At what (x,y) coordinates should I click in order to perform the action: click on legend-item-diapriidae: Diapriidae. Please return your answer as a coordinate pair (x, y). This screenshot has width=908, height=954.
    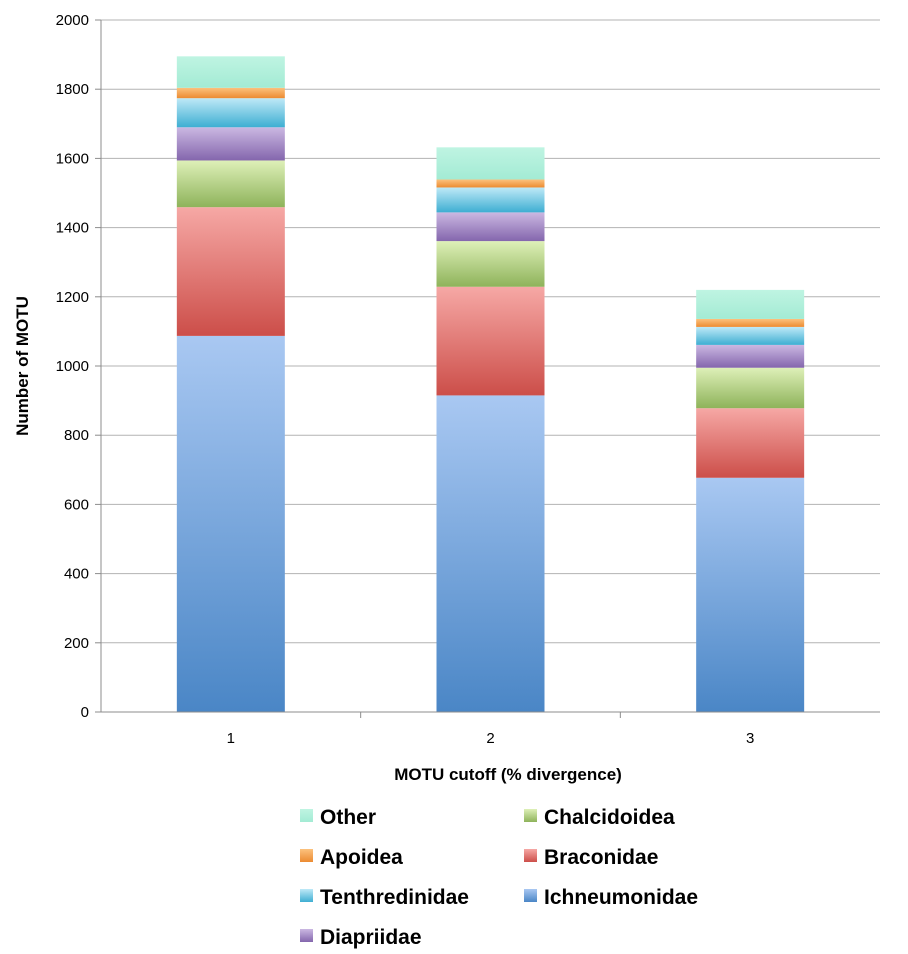
    Looking at the image, I should click on (361, 937).